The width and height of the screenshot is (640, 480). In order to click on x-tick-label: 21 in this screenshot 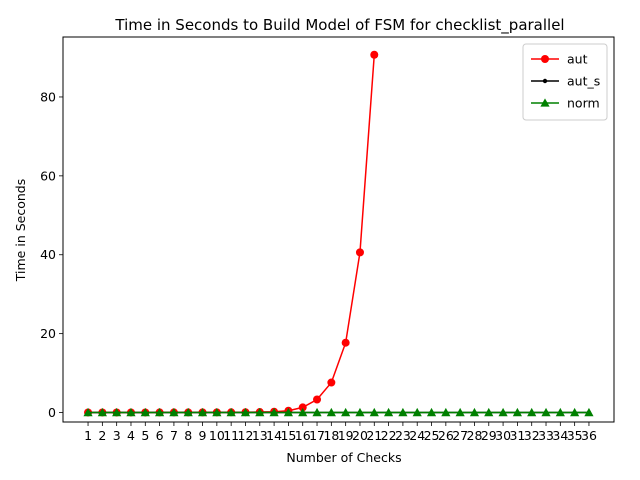, I will do `click(374, 435)`.